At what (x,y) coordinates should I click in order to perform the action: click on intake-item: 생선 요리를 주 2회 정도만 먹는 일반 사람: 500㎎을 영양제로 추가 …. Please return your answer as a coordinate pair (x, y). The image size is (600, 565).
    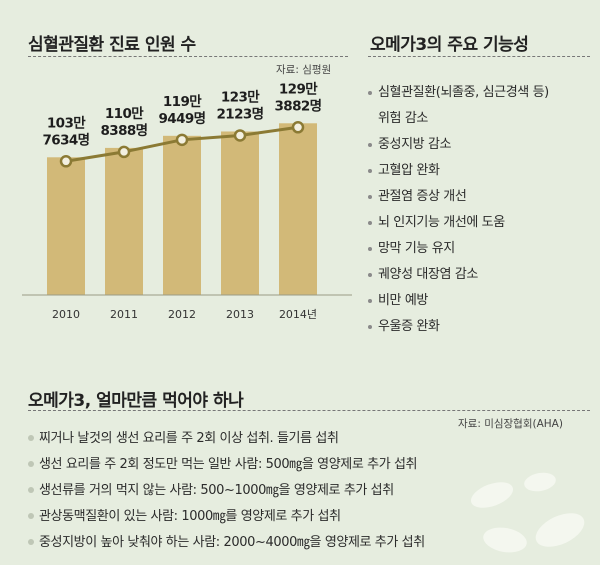
    Looking at the image, I should click on (308, 465).